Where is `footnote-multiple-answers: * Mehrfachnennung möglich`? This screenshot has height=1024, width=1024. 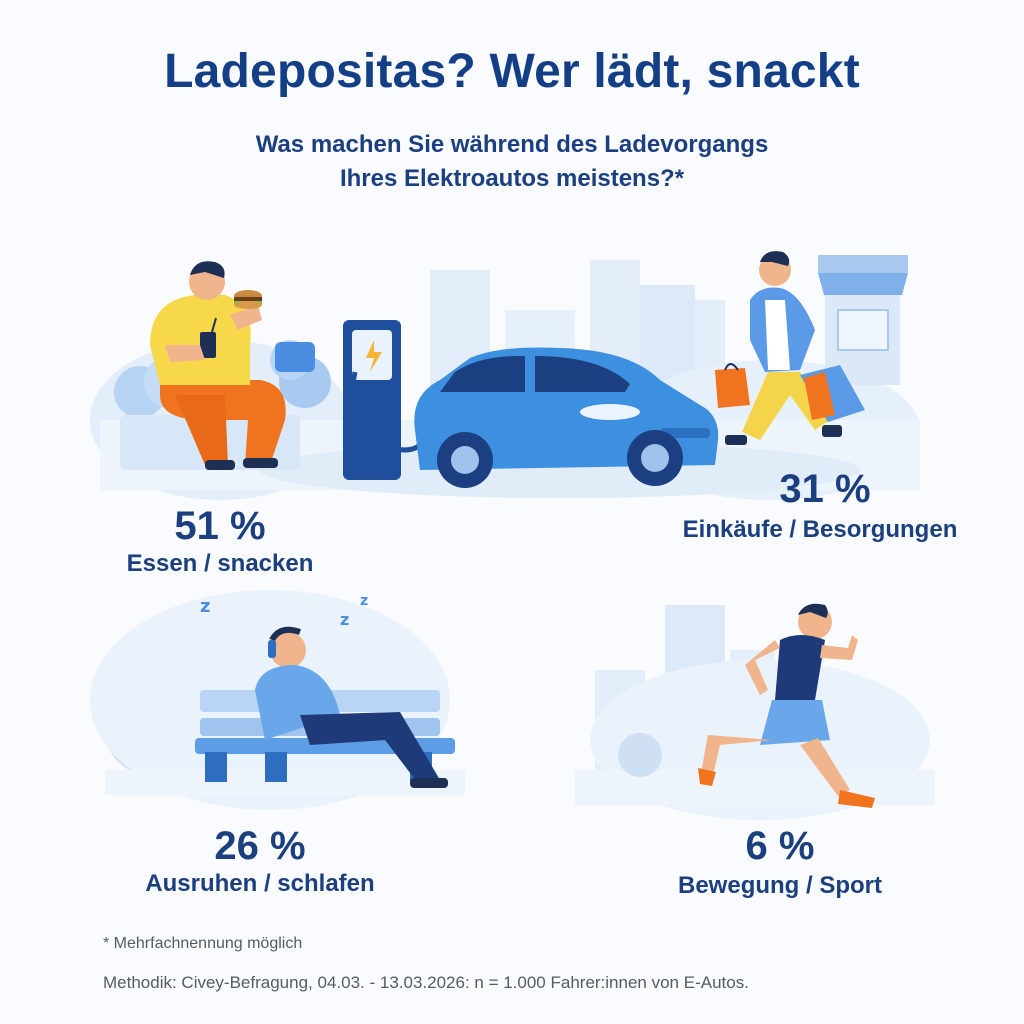 footnote-multiple-answers: * Mehrfachnennung möglich is located at coordinates (203, 943).